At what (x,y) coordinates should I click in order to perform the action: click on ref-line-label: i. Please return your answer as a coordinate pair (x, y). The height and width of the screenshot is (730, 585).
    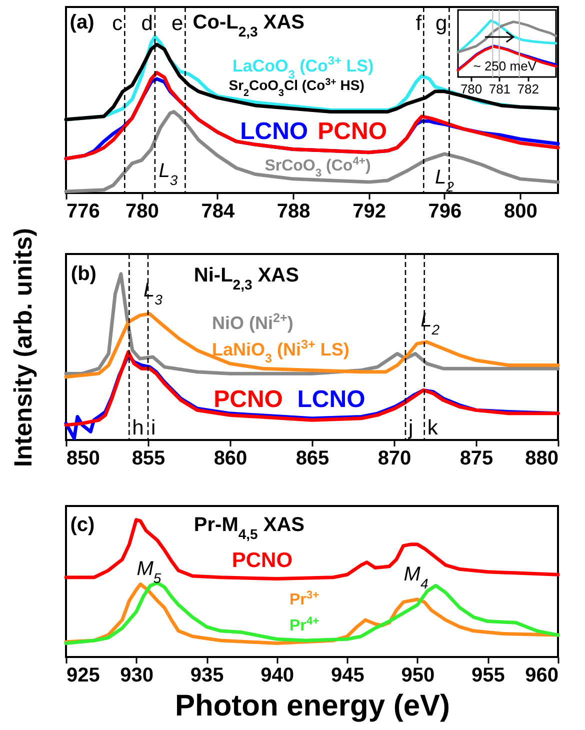
    Looking at the image, I should click on (153, 428).